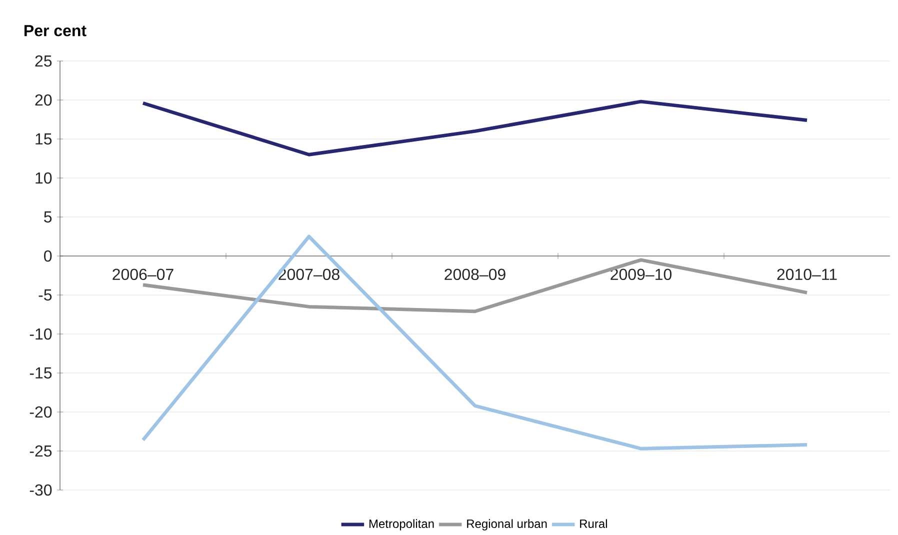 Image resolution: width=898 pixels, height=535 pixels. What do you see at coordinates (41, 372) in the screenshot?
I see `y-tick-label: -15` at bounding box center [41, 372].